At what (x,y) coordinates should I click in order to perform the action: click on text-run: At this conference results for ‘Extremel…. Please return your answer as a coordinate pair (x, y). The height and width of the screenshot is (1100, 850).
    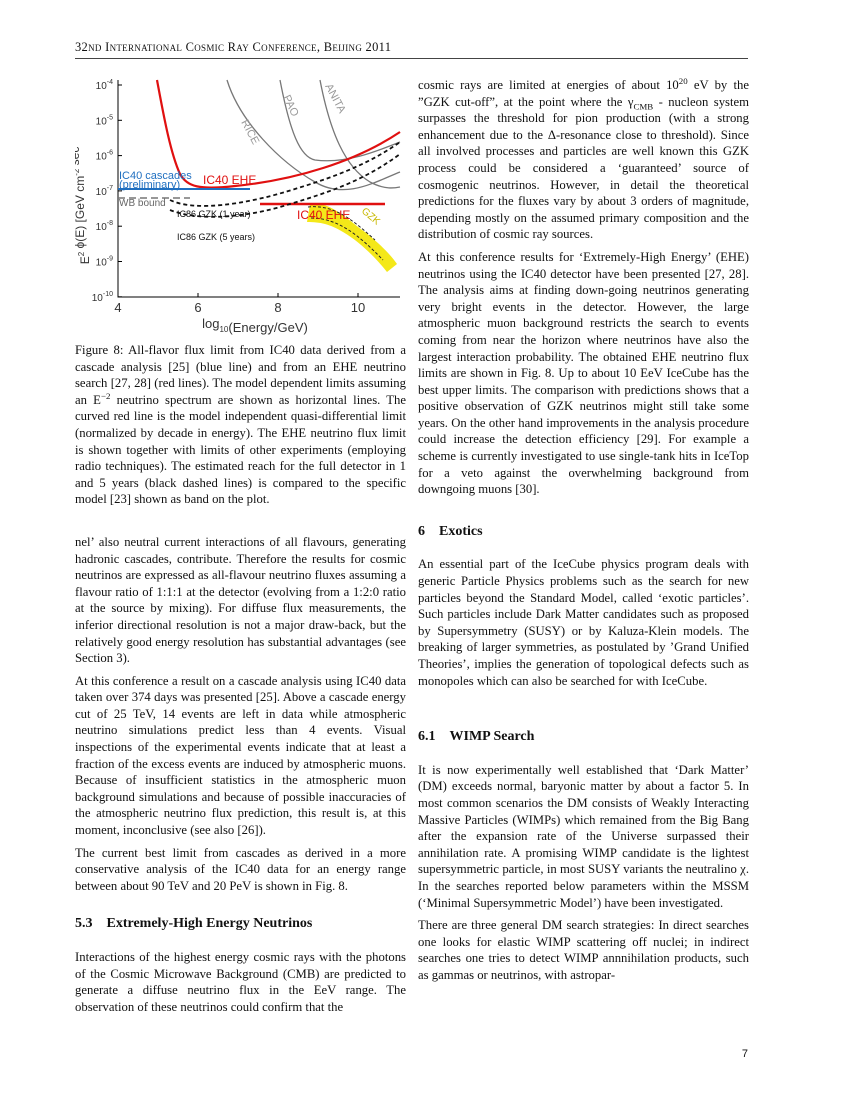
    Looking at the image, I should click on (583, 373).